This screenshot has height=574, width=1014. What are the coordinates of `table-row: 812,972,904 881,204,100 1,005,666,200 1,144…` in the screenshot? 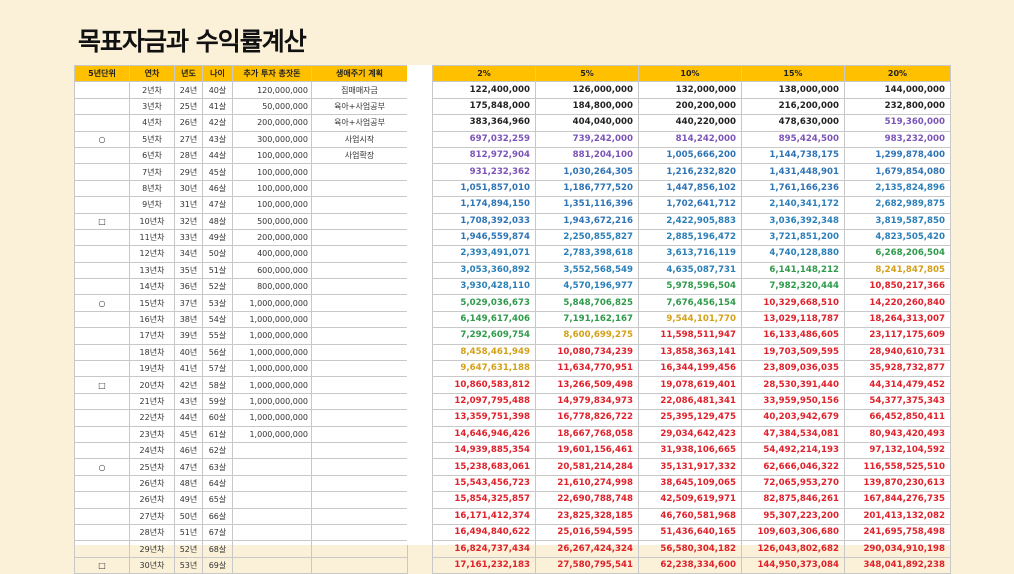 It's located at (691, 155).